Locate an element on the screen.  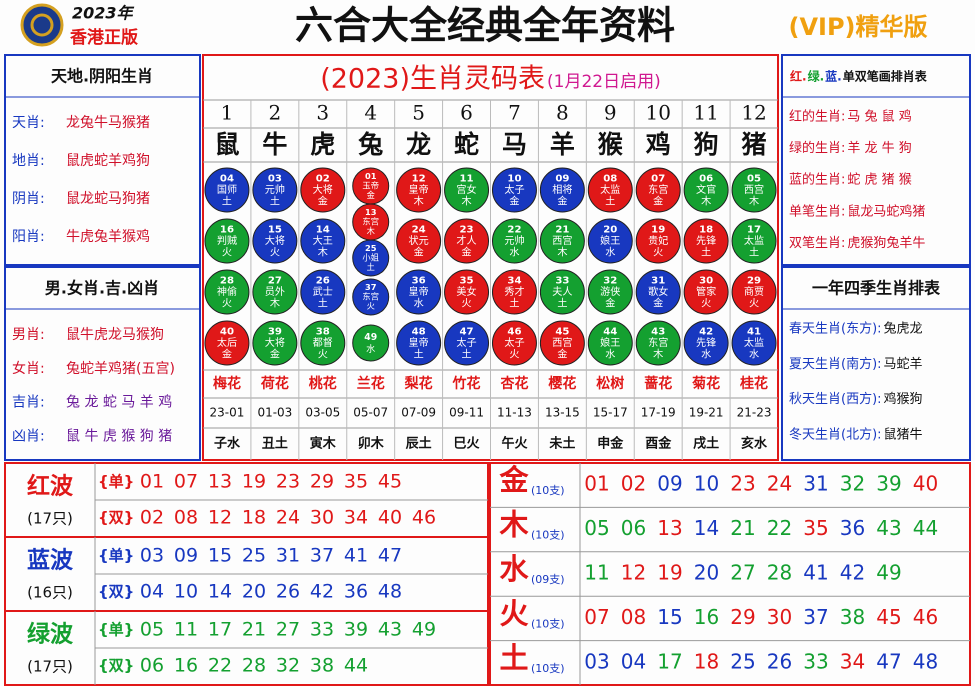
ball-name: 太监 is located at coordinates (754, 240).